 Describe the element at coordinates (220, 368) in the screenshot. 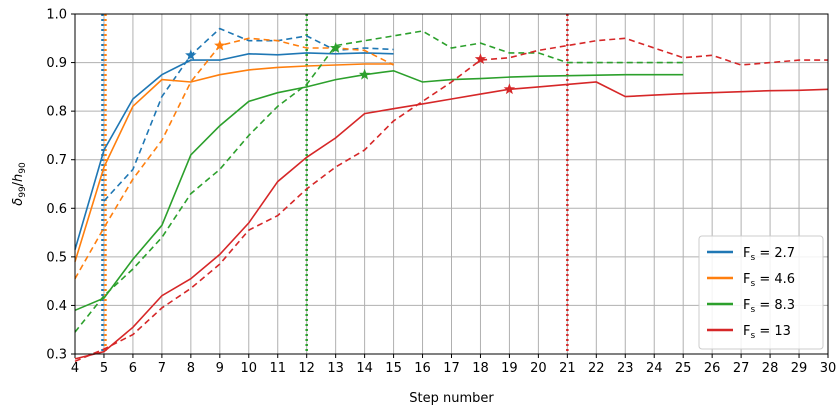

I see `x-tick-label: 9` at that location.